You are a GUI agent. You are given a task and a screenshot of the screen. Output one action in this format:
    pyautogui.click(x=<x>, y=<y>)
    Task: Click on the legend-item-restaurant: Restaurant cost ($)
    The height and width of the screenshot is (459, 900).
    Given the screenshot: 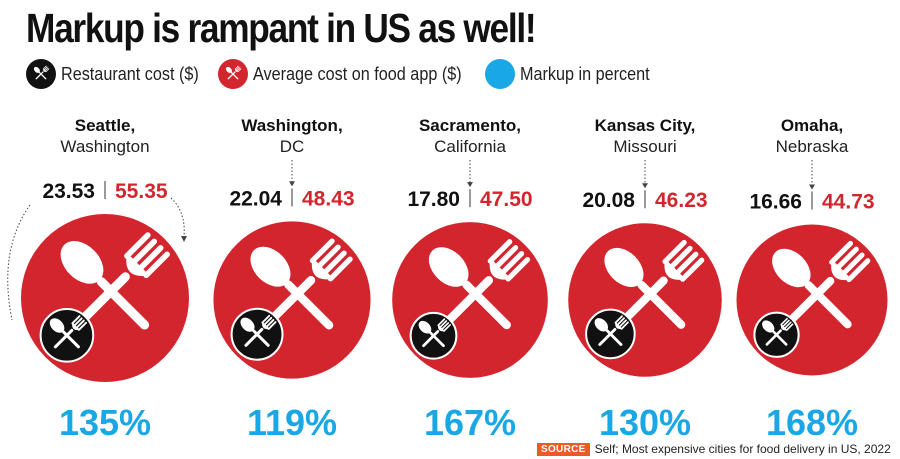 What is the action you would take?
    pyautogui.click(x=120, y=74)
    